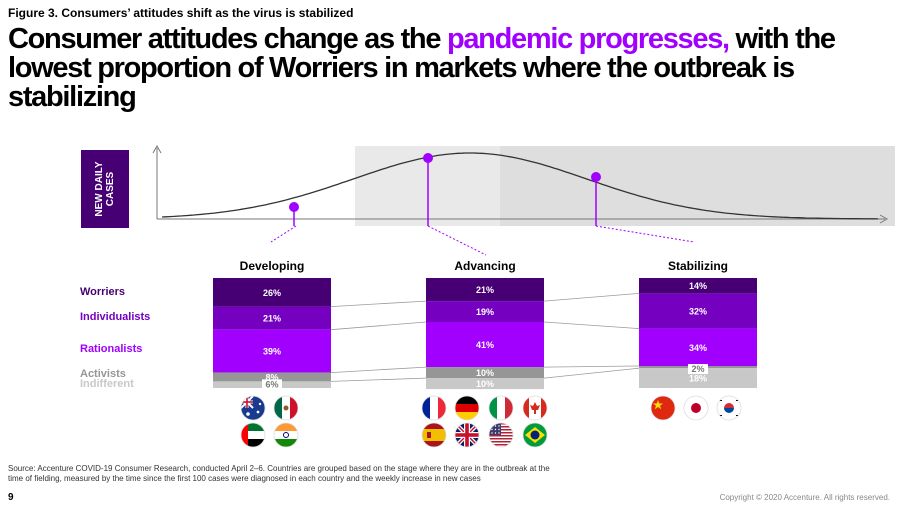  I want to click on bar-worriers-advancing, so click(485, 290).